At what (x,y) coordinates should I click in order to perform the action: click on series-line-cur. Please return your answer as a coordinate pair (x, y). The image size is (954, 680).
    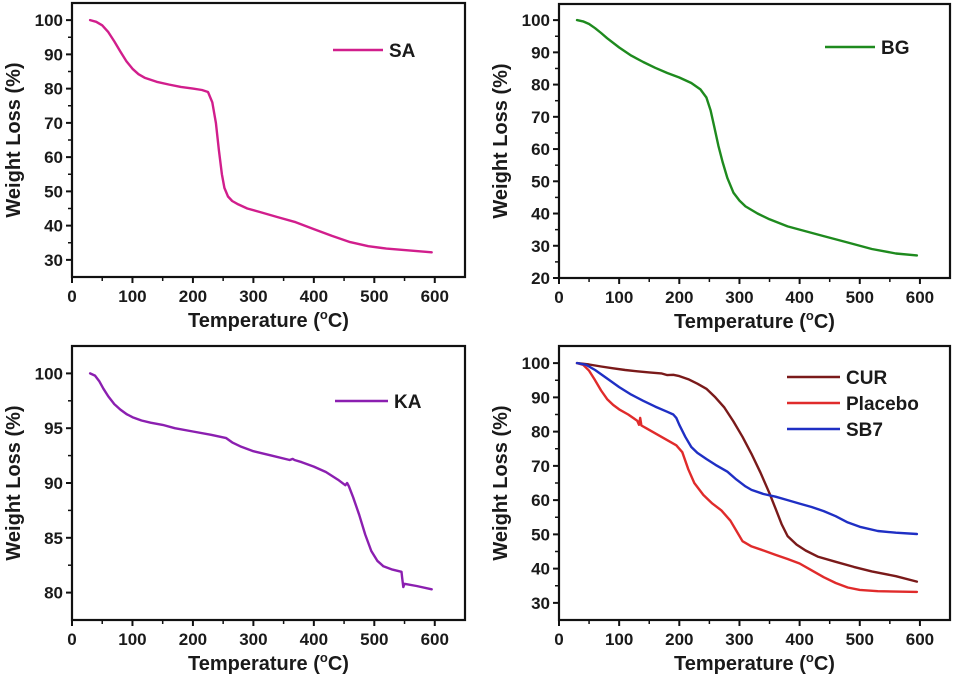
    Looking at the image, I should click on (747, 472).